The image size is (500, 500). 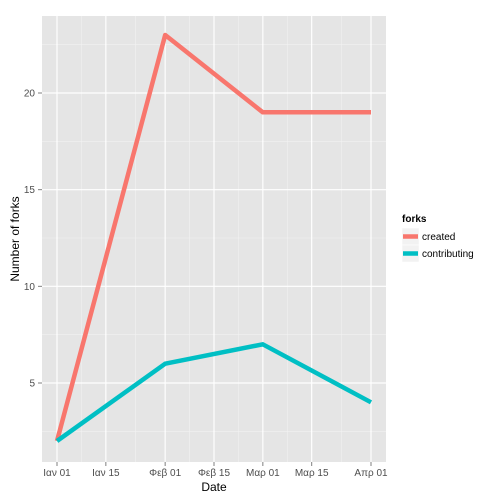 I want to click on x-tick-label: Φεβ 15, so click(x=214, y=473).